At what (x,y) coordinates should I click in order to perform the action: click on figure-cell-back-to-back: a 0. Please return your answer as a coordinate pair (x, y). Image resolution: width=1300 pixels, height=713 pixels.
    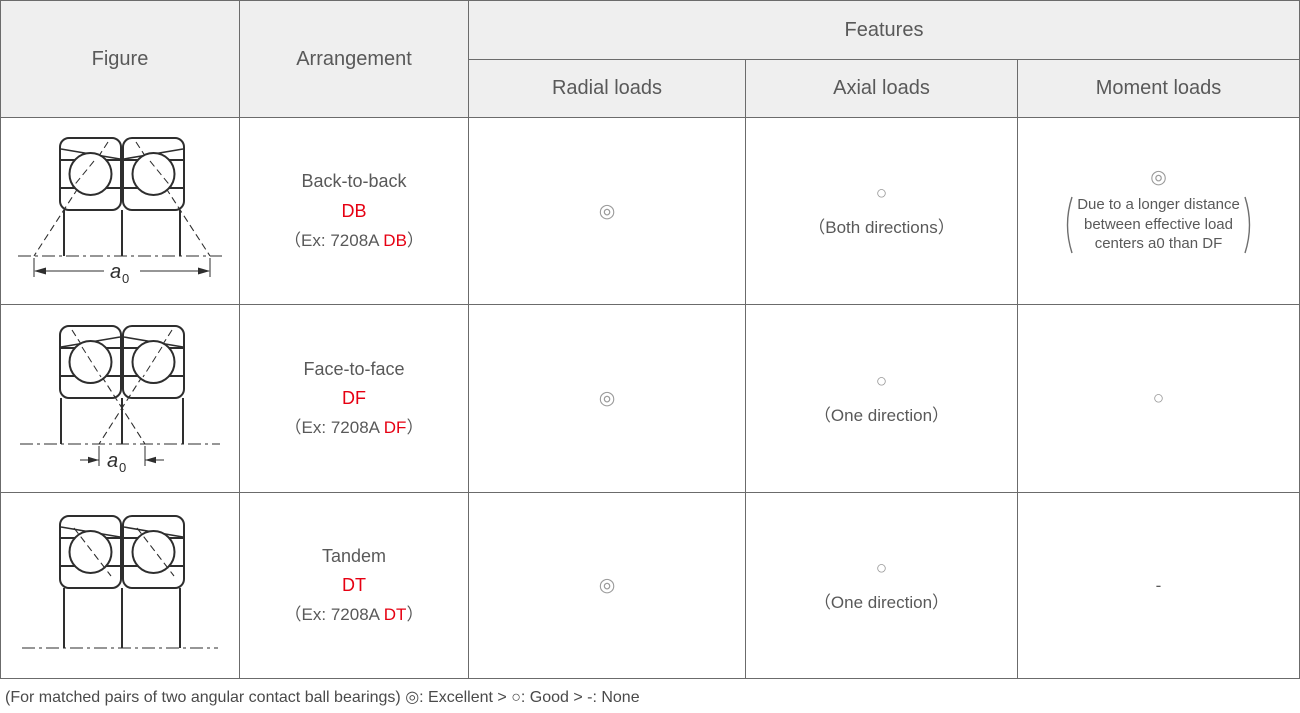
    Looking at the image, I should click on (120, 211).